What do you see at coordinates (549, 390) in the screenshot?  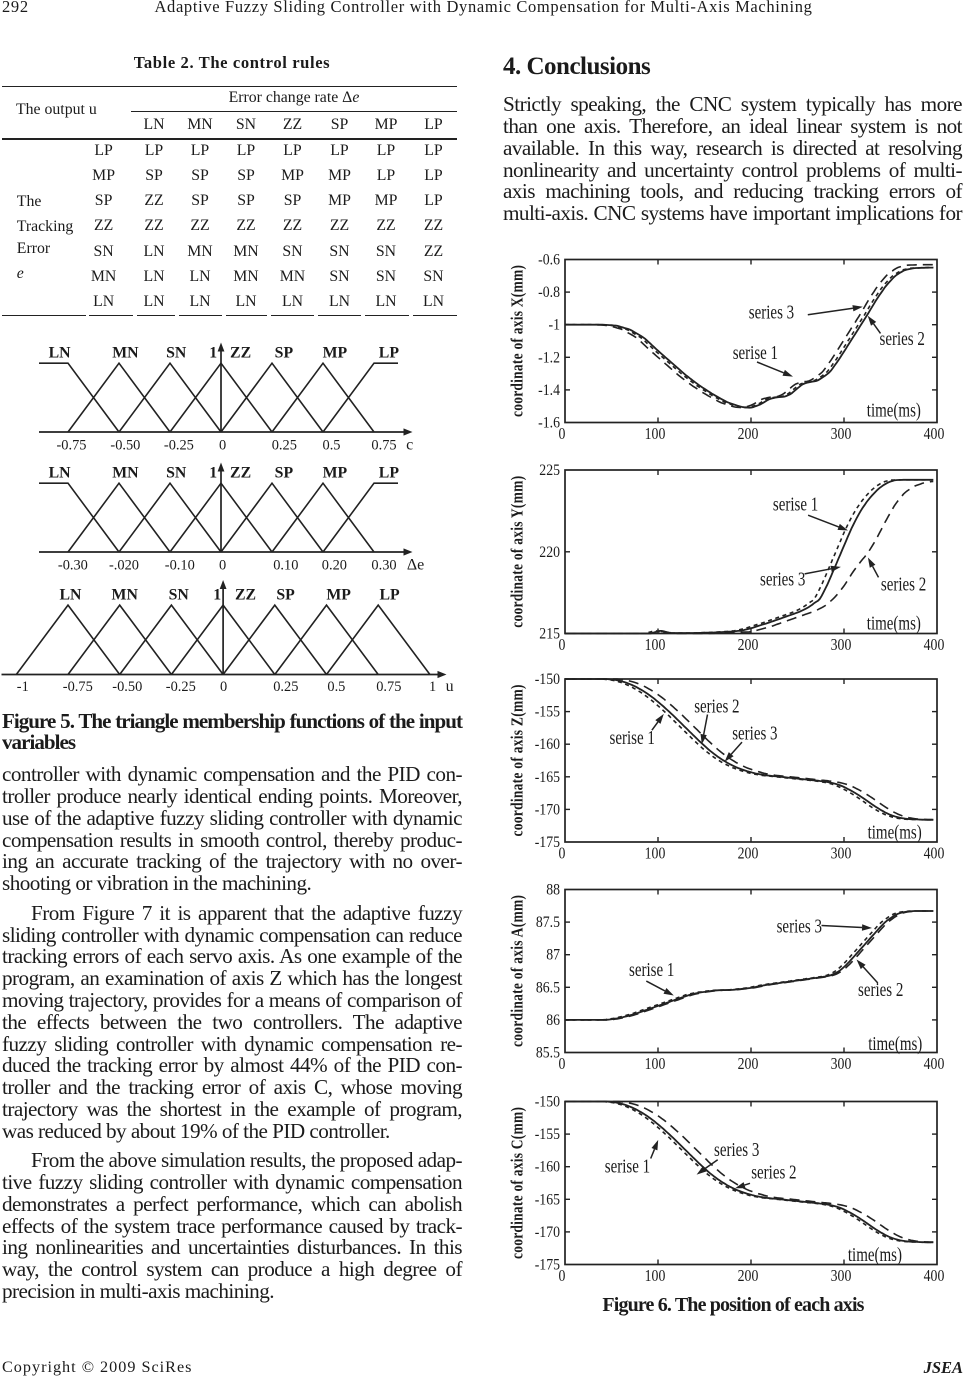 I see `svg-text: -1.4` at bounding box center [549, 390].